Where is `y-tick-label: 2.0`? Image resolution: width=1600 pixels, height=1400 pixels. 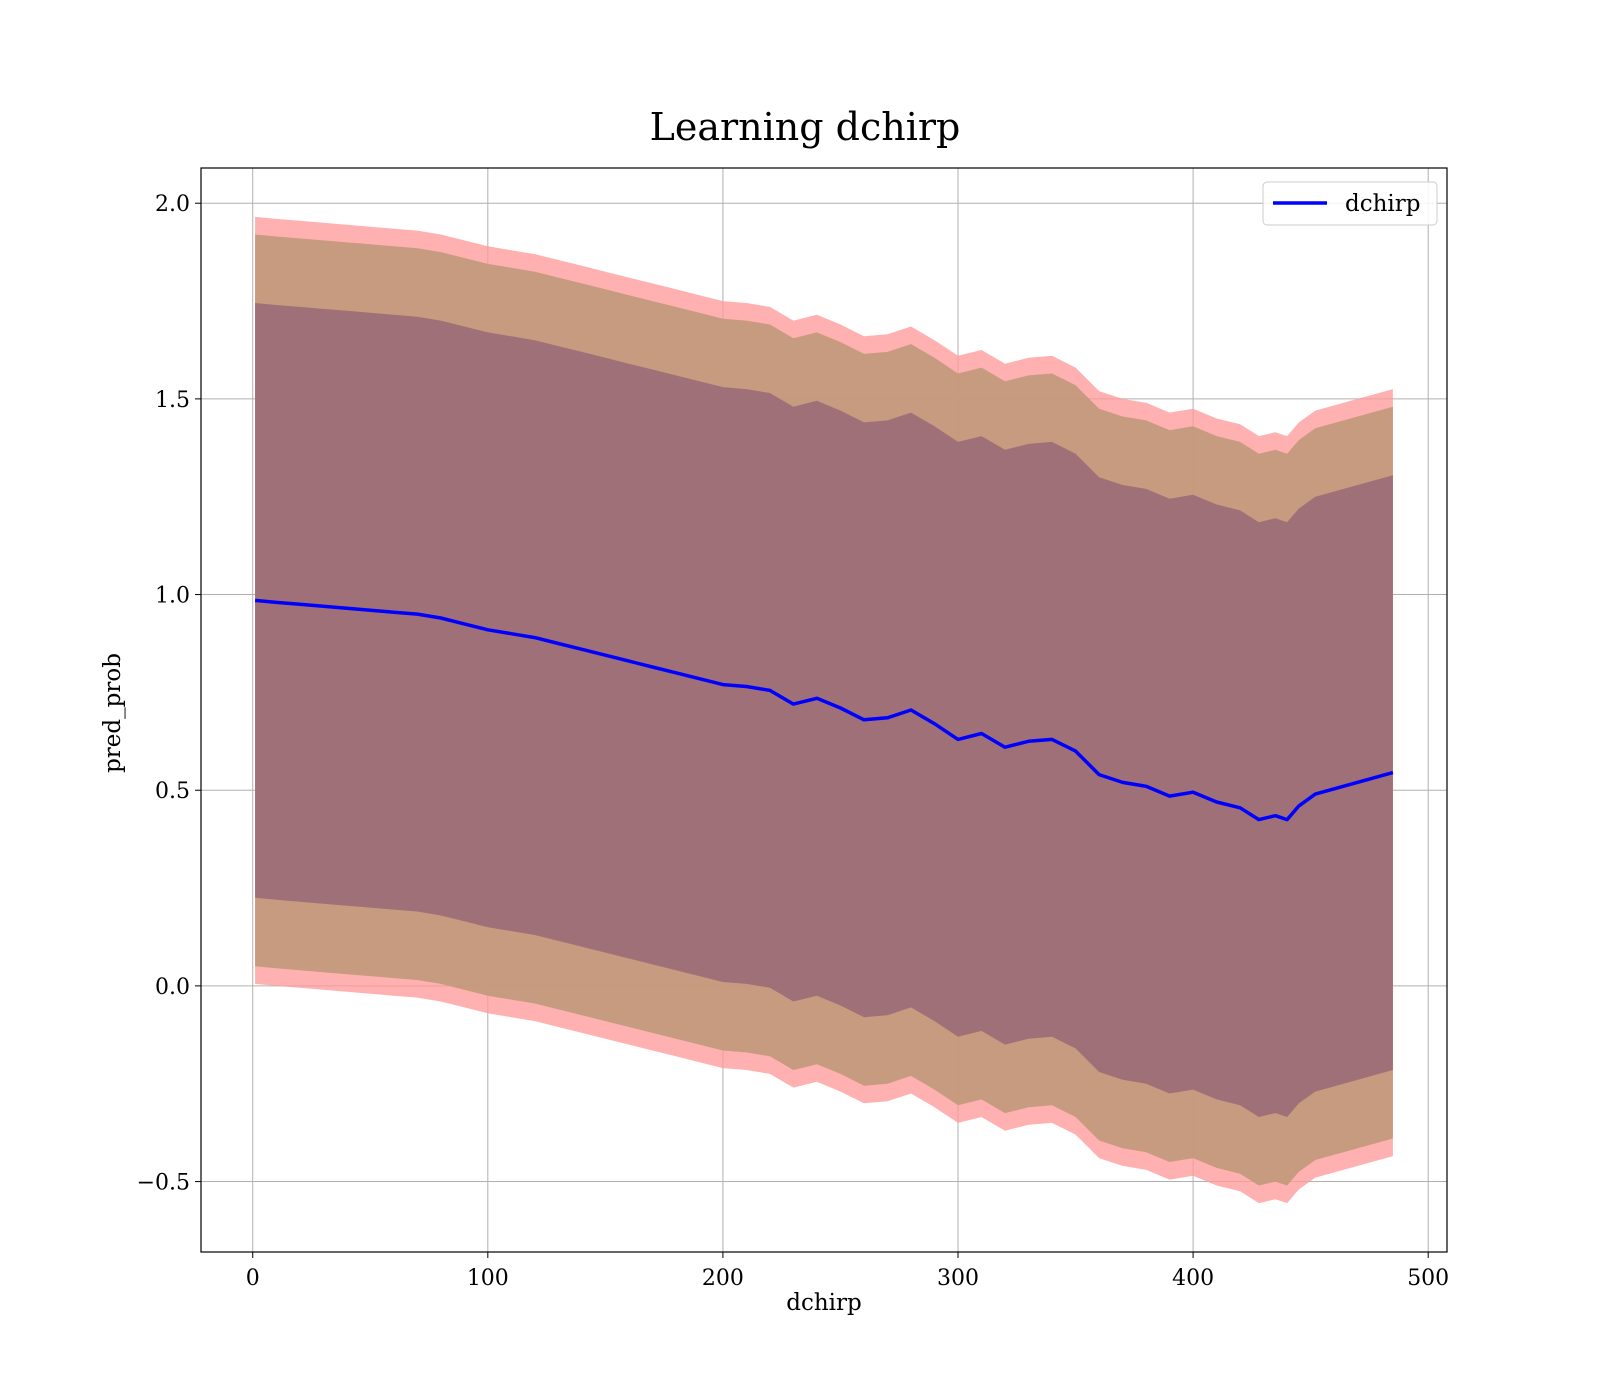
y-tick-label: 2.0 is located at coordinates (172, 204).